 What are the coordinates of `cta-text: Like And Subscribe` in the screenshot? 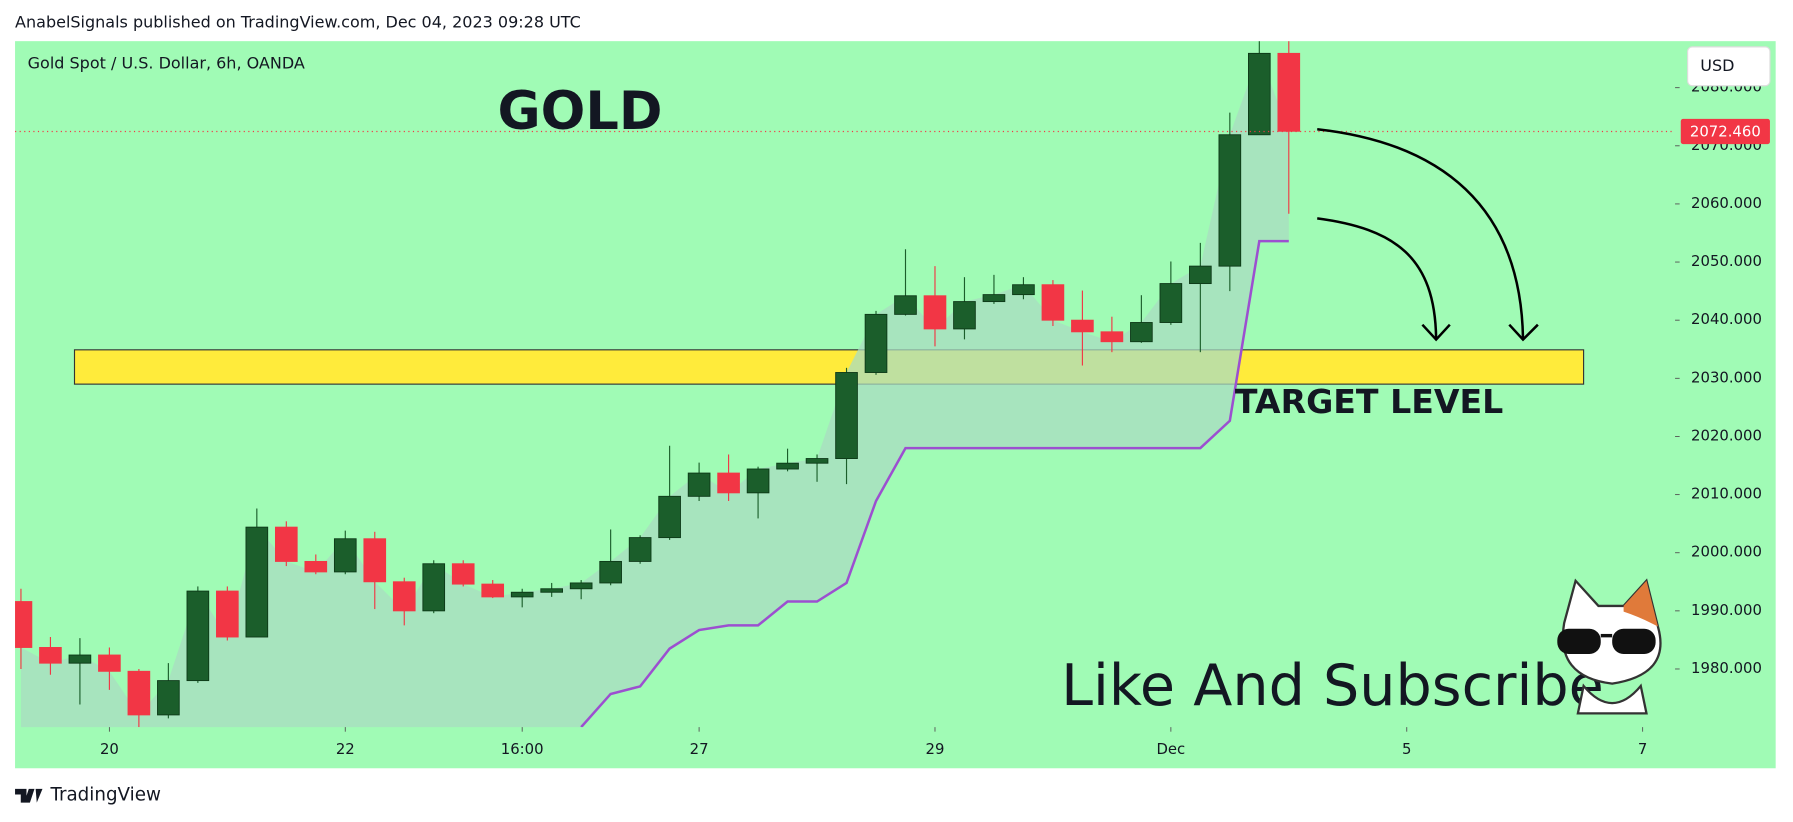 It's located at (1332, 686).